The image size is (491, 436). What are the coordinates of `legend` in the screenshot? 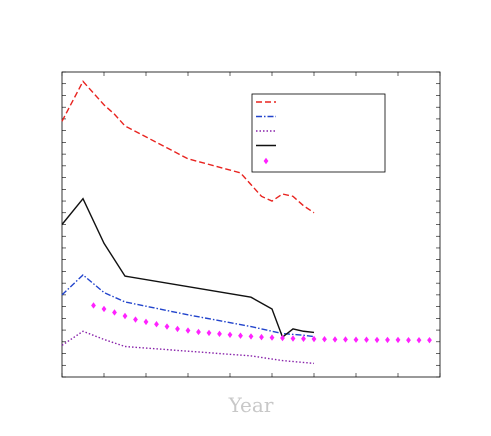 It's located at (318, 133).